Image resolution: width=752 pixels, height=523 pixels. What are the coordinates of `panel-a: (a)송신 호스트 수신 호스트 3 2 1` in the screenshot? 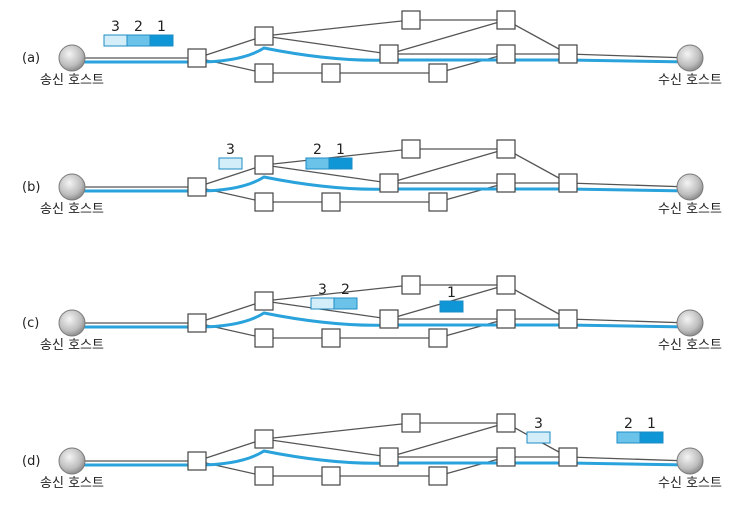 It's located at (372, 49).